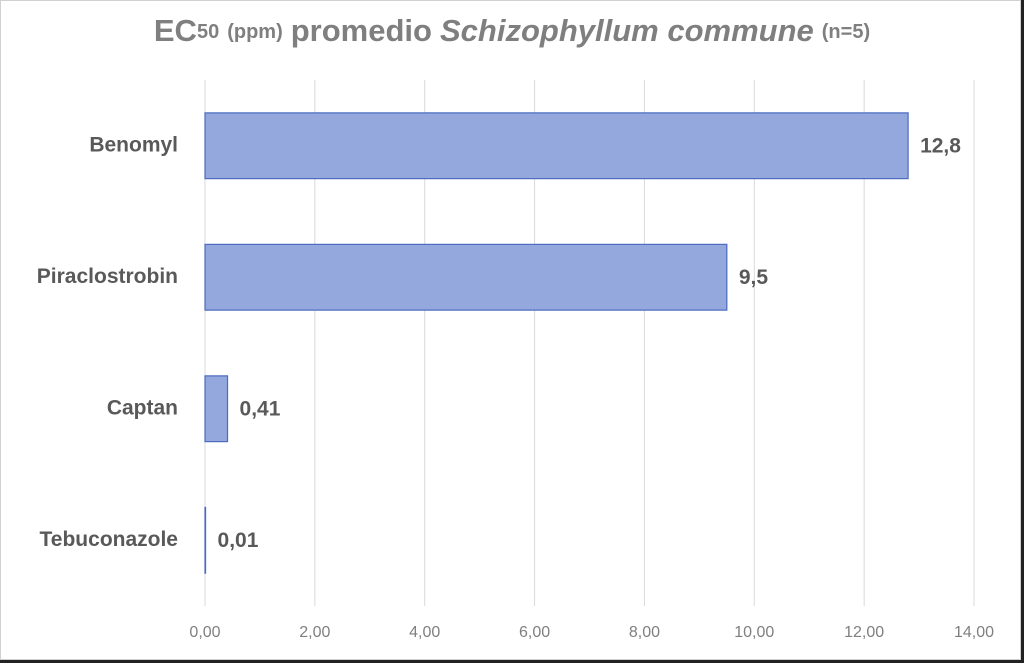 The image size is (1024, 663). I want to click on title-part: (ppm), so click(255, 32).